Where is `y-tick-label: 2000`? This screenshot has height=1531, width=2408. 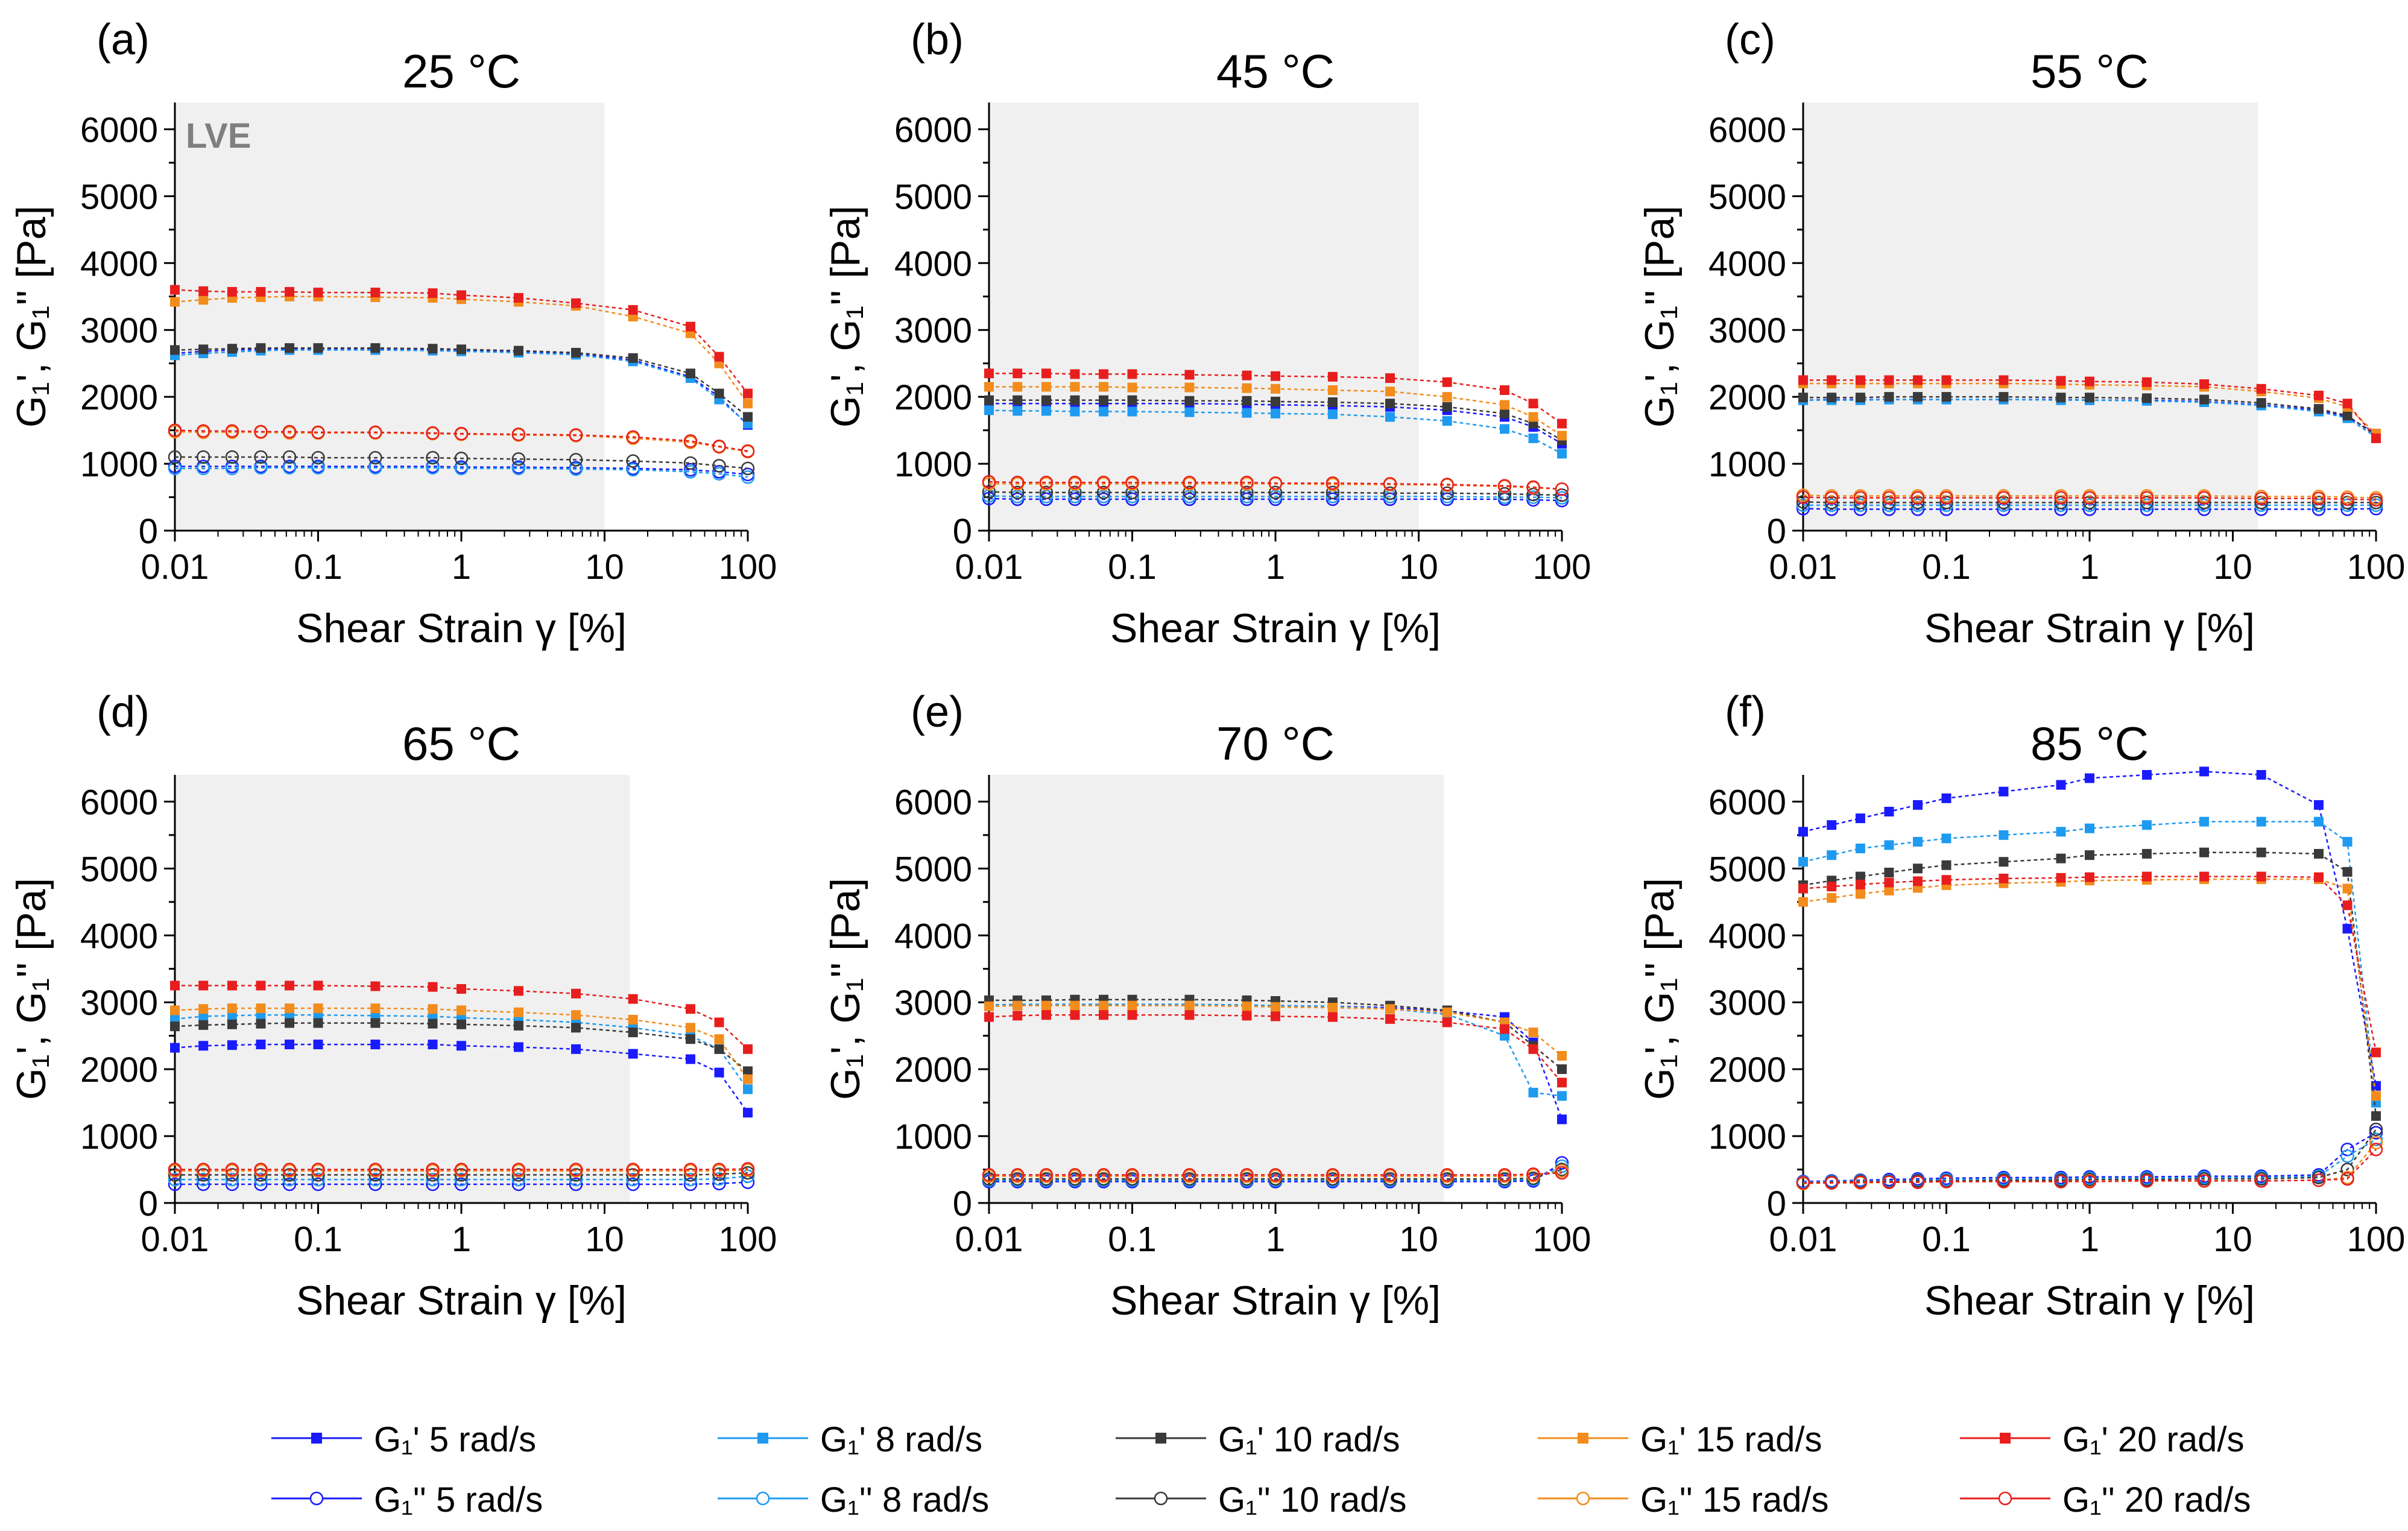 y-tick-label: 2000 is located at coordinates (933, 397).